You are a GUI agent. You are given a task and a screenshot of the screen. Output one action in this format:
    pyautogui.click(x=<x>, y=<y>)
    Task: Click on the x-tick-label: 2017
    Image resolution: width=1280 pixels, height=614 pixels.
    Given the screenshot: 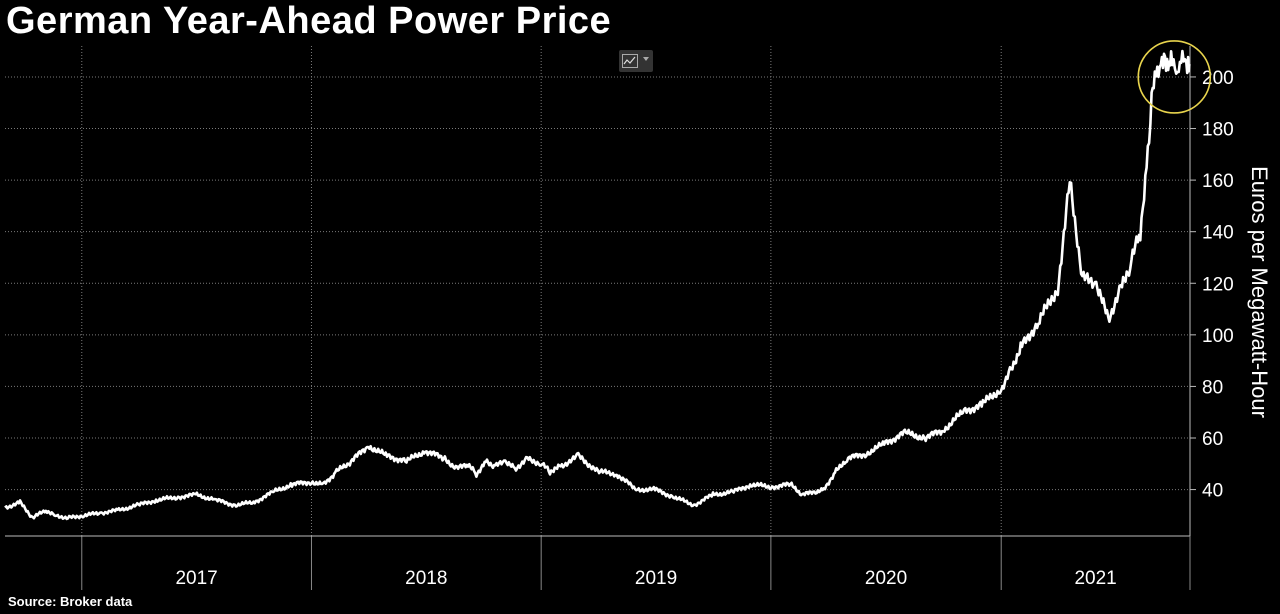 What is the action you would take?
    pyautogui.click(x=196, y=578)
    